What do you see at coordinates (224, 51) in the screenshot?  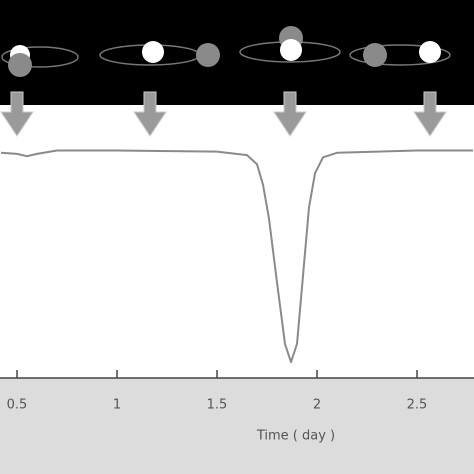 I see `stars` at bounding box center [224, 51].